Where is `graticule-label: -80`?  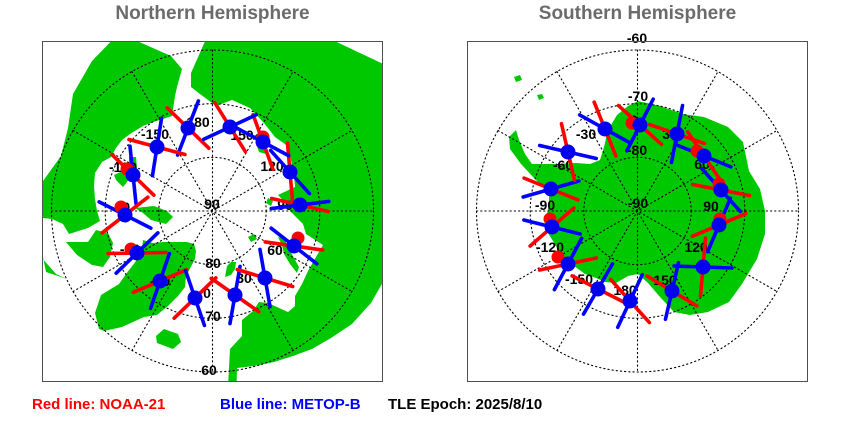
graticule-label: -80 is located at coordinates (637, 150).